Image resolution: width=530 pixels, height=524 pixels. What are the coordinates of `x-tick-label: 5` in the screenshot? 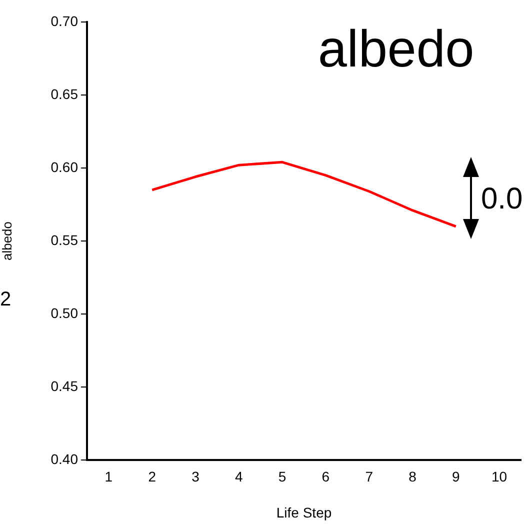 It's located at (282, 476).